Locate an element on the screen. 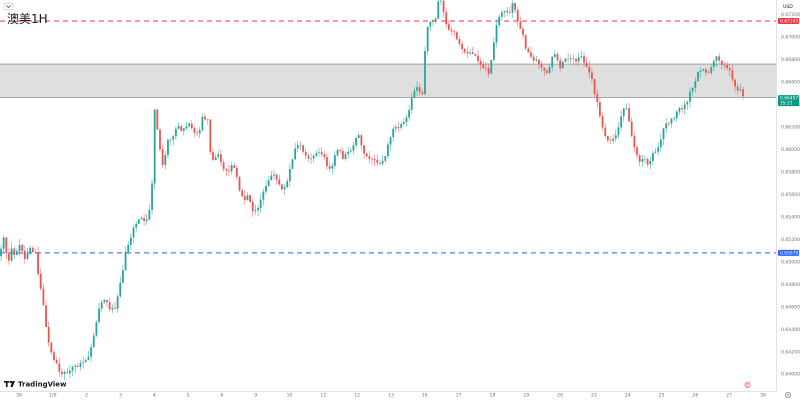 Image resolution: width=800 pixels, height=400 pixels. price-zone is located at coordinates (388, 81).